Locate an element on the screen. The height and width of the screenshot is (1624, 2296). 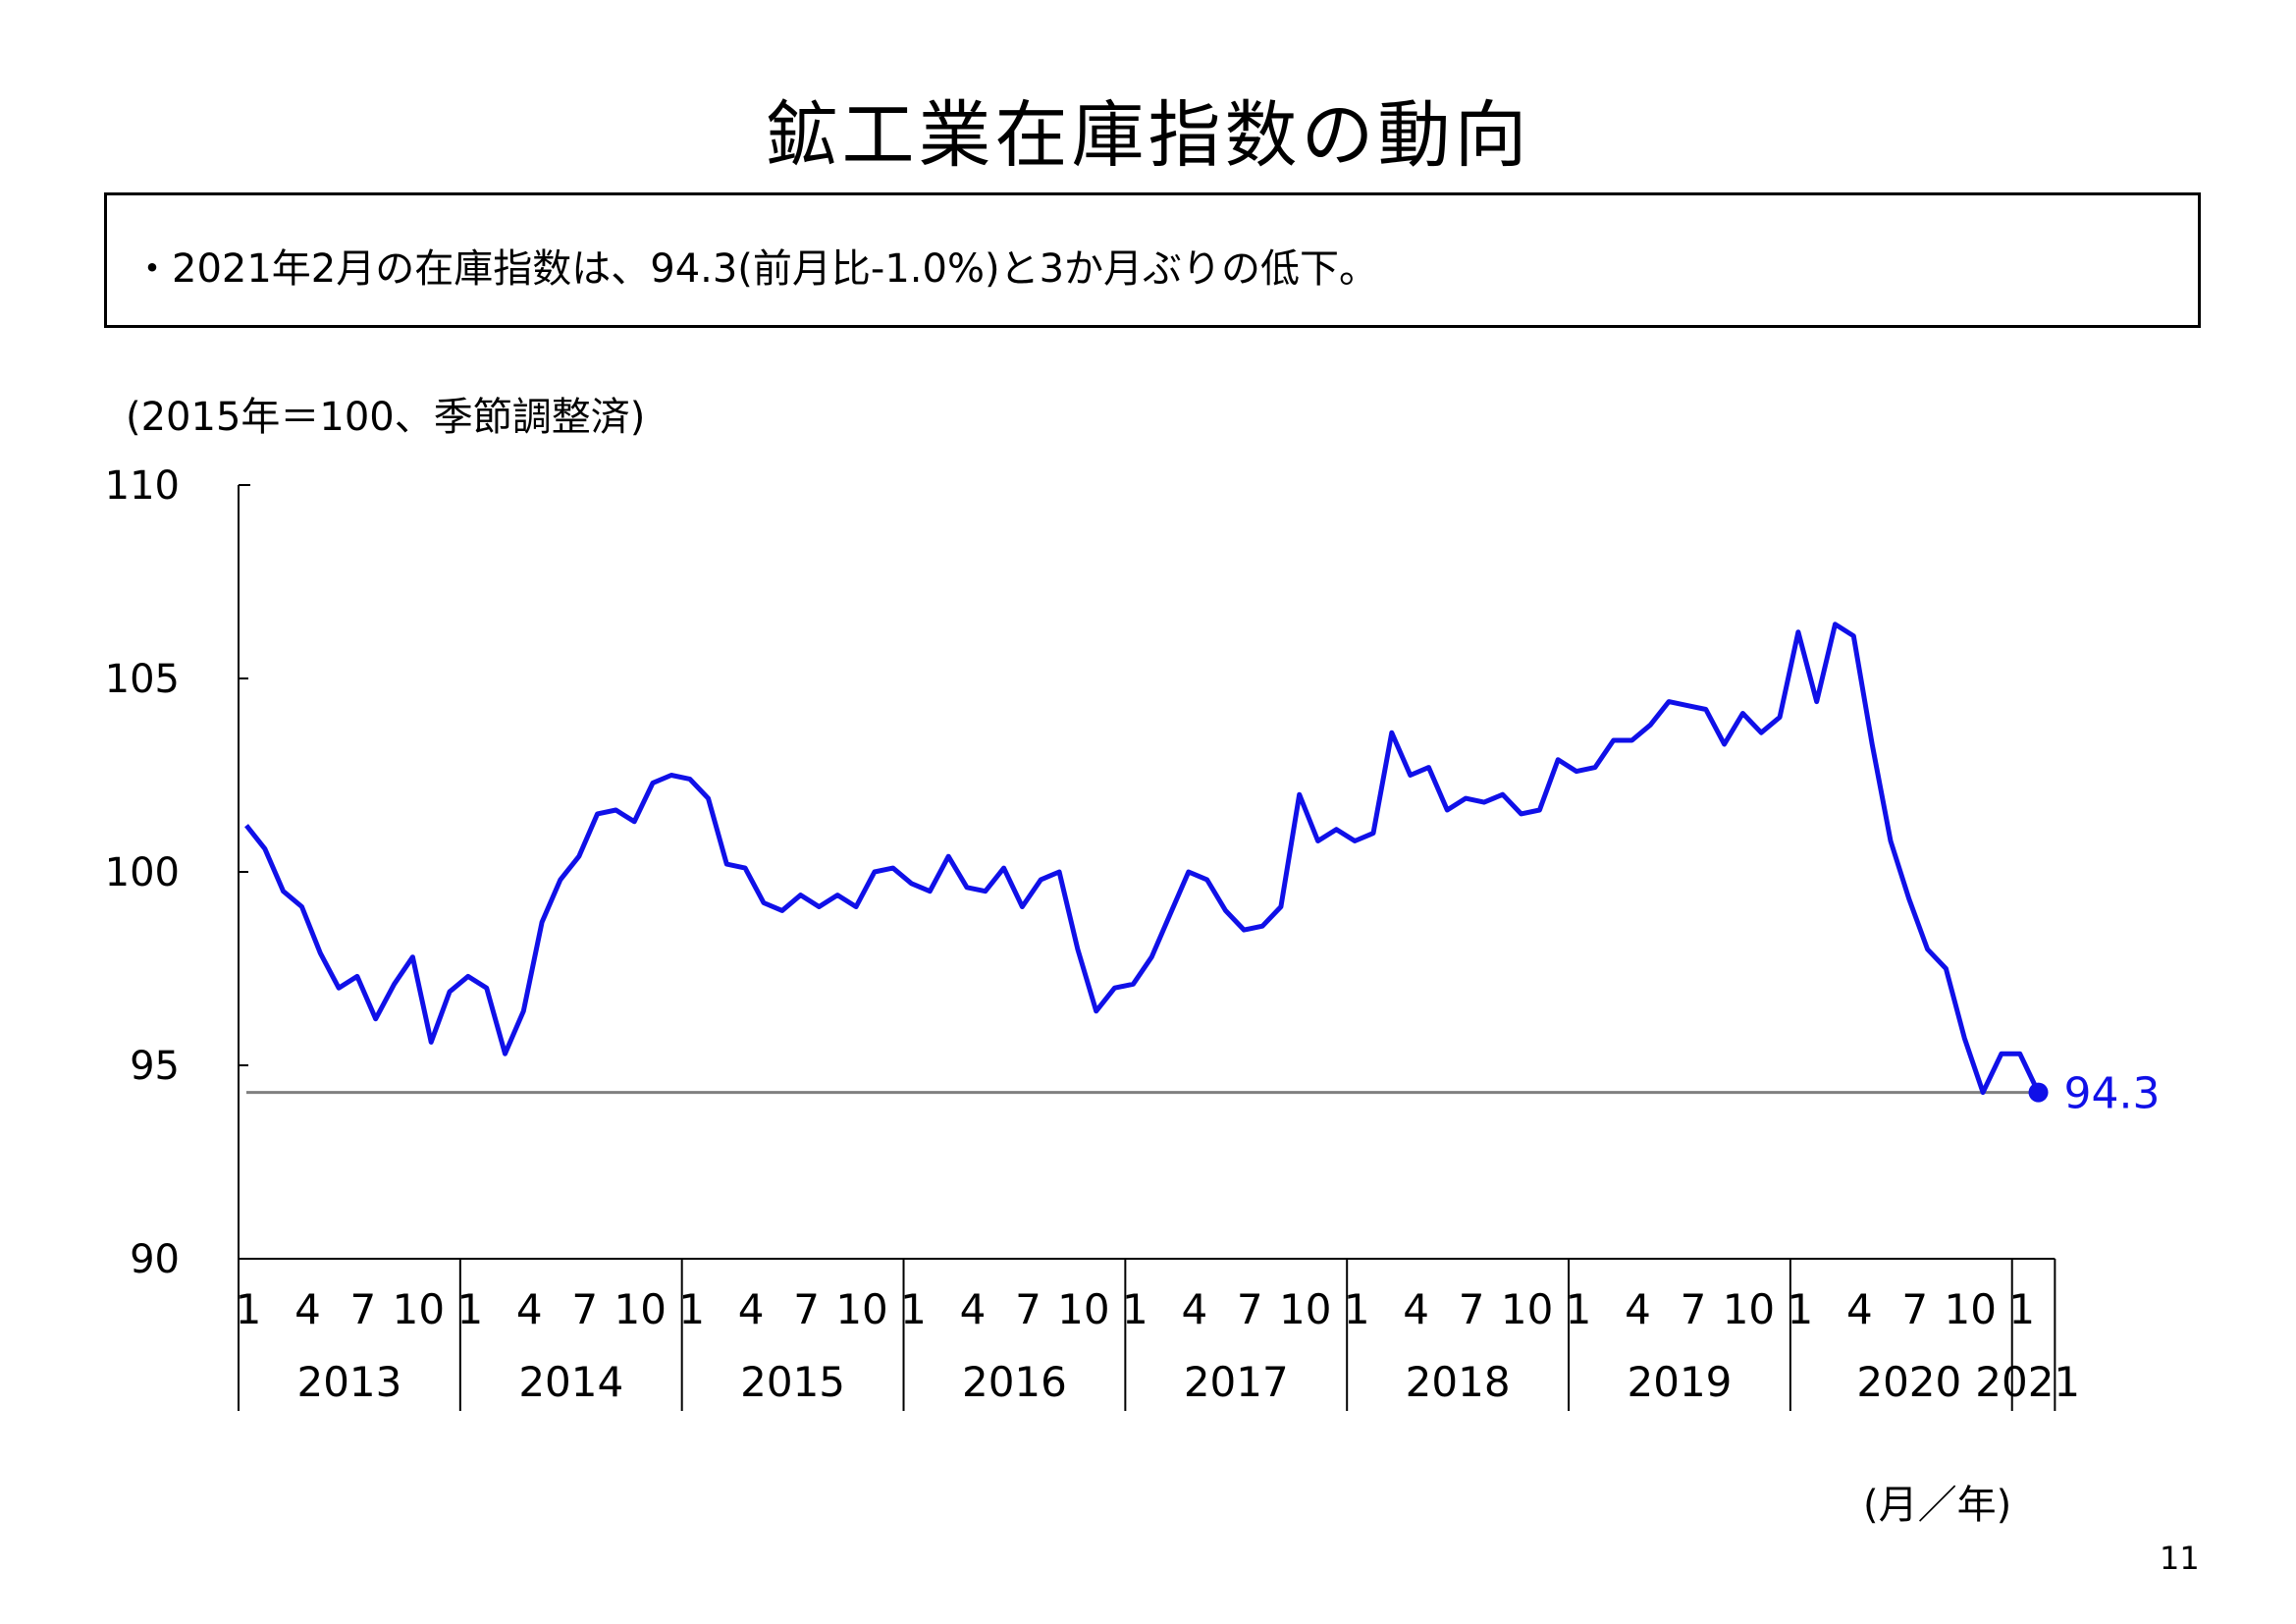
y-tick-label: 105 is located at coordinates (142, 679).